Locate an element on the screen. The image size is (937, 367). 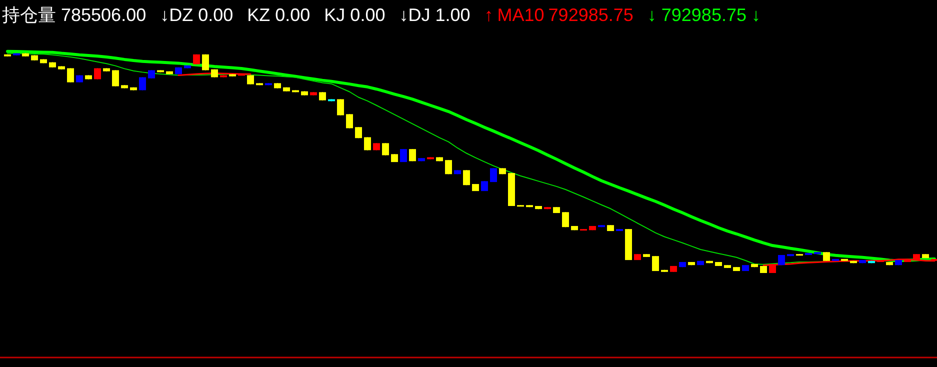
text: KZ 0.00 is located at coordinates (278, 15).